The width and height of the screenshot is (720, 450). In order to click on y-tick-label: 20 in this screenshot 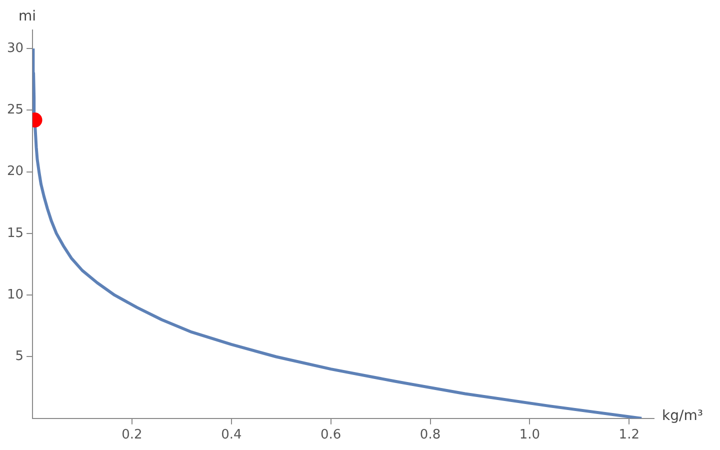, I will do `click(15, 172)`.